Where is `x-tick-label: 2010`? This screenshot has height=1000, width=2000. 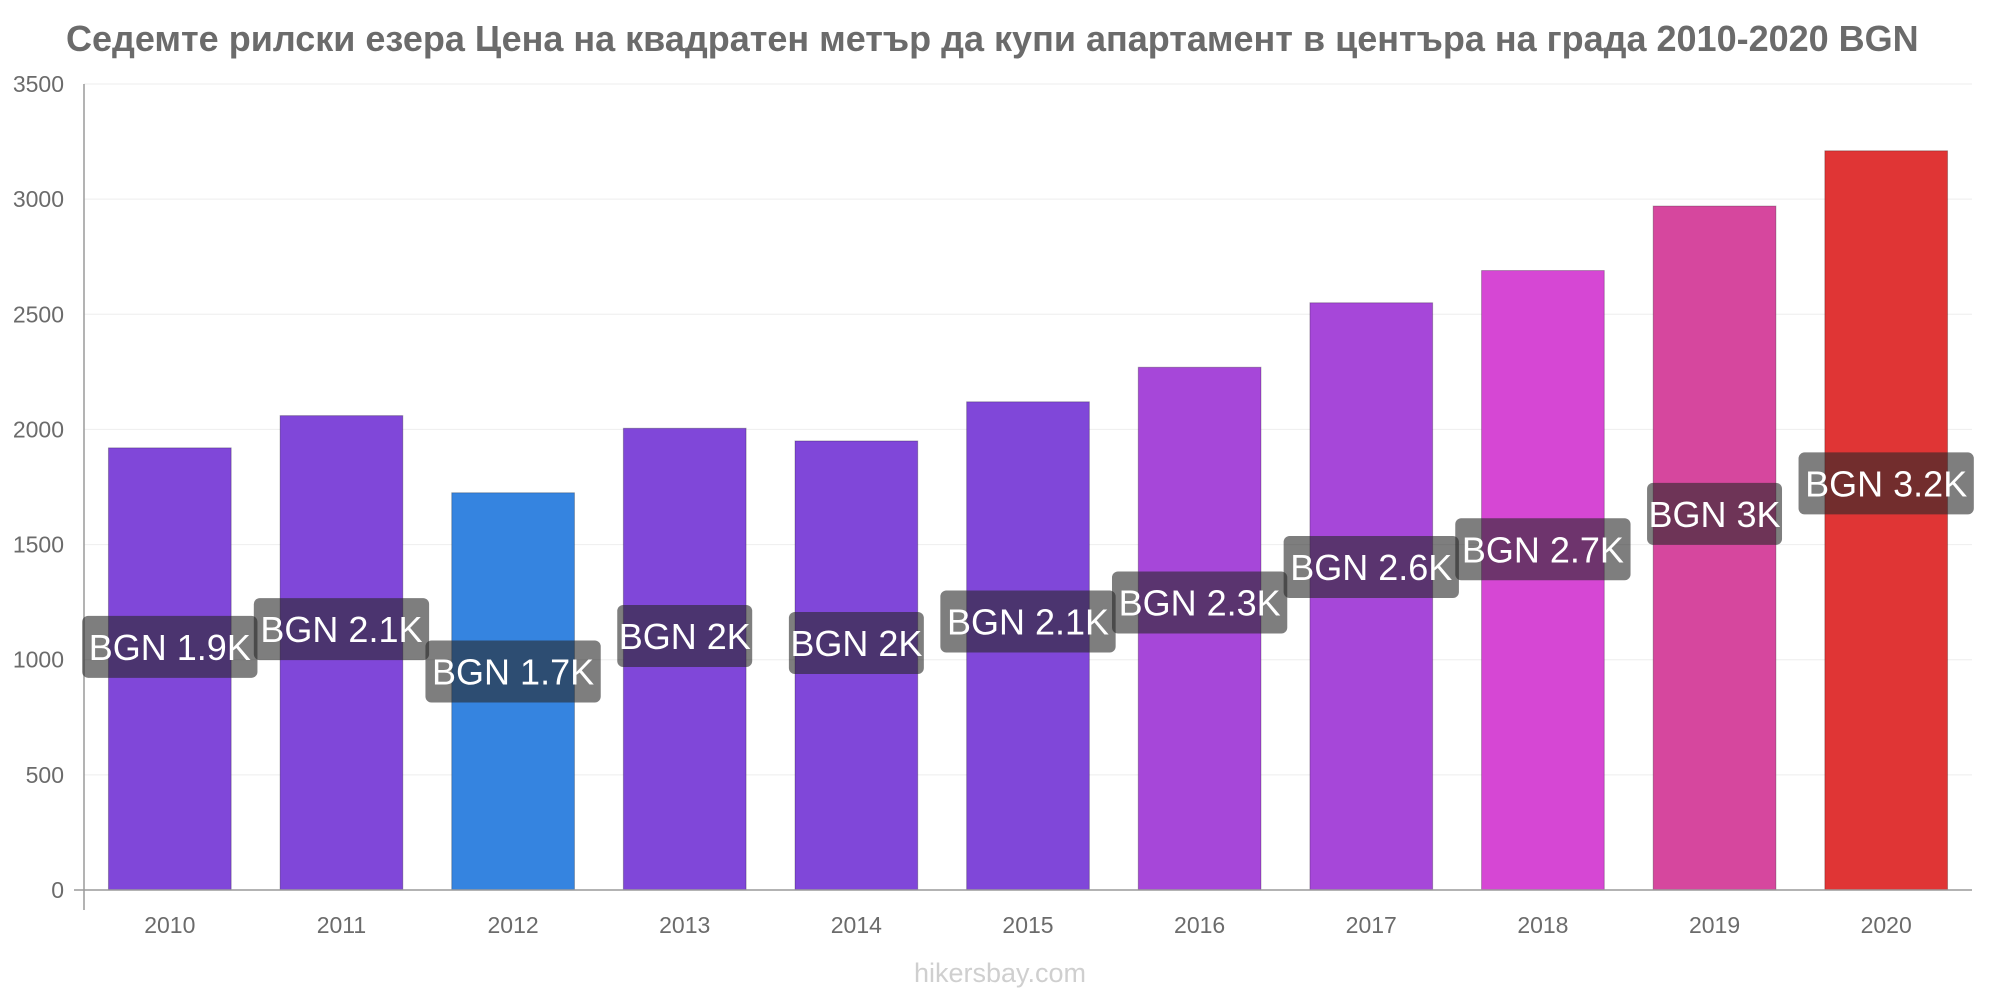 x-tick-label: 2010 is located at coordinates (169, 925).